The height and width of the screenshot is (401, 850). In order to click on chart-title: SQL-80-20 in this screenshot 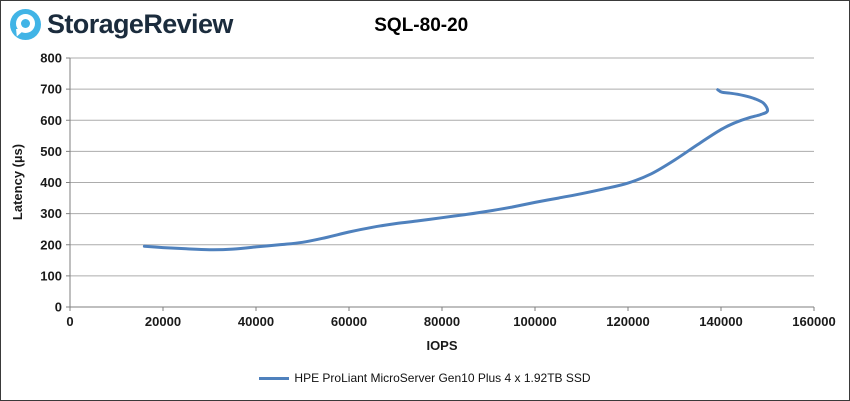, I will do `click(421, 25)`.